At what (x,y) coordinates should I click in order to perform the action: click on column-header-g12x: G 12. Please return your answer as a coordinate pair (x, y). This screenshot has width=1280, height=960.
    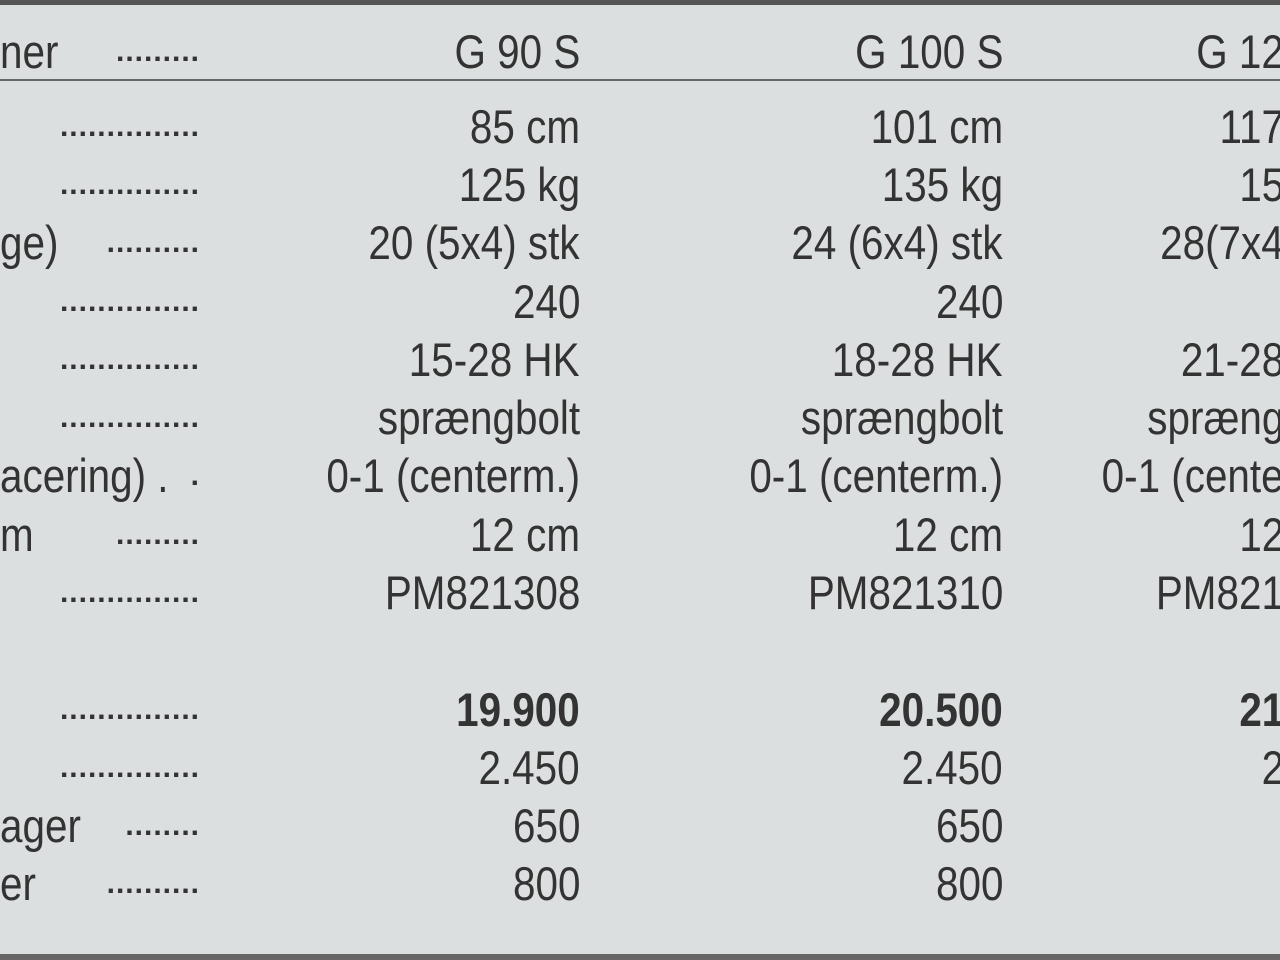
    Looking at the image, I should click on (1238, 51).